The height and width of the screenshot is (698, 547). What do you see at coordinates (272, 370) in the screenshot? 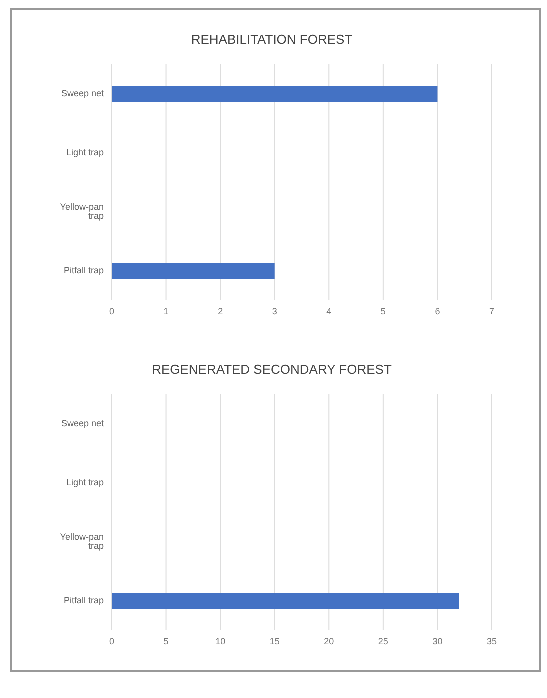
I see `chart-title: REGENERATED SECONDARY FOREST` at bounding box center [272, 370].